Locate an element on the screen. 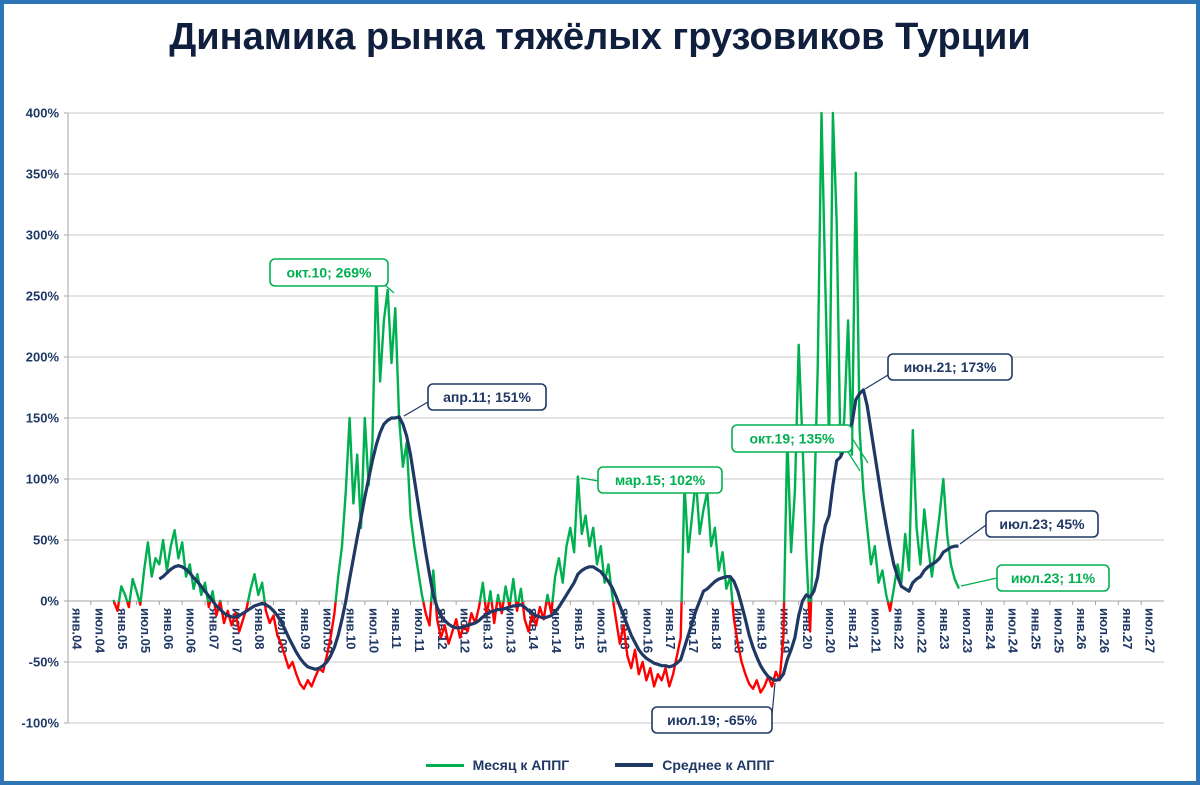 This screenshot has width=1200, height=785. x-tick-label: янв.15 is located at coordinates (579, 629).